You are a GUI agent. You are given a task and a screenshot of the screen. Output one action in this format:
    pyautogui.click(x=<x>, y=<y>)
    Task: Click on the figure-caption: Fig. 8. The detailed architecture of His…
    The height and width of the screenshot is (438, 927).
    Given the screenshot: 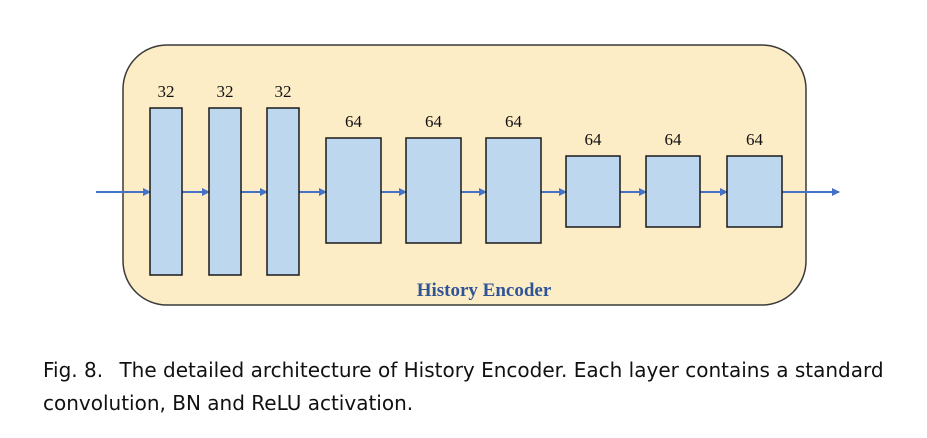 What is the action you would take?
    pyautogui.click(x=478, y=387)
    